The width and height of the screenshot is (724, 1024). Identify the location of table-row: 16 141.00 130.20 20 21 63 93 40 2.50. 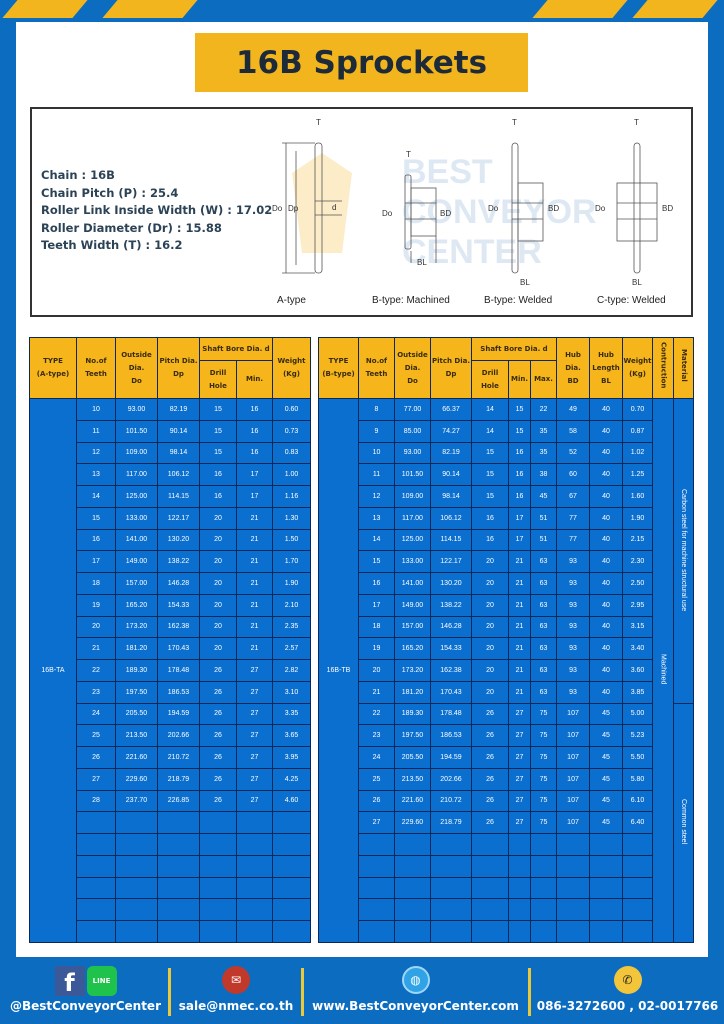
(506, 583).